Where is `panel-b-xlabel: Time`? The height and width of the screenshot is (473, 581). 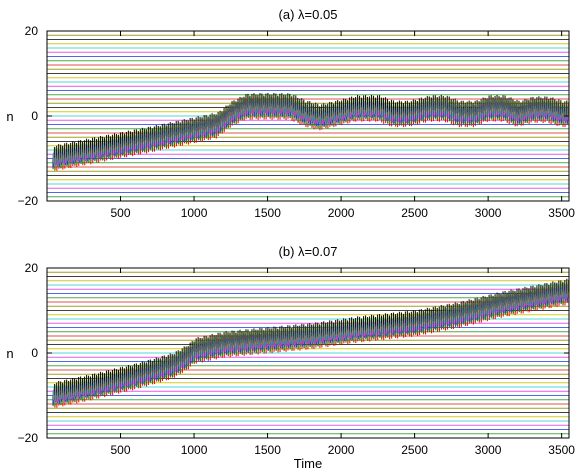
panel-b-xlabel: Time is located at coordinates (308, 463).